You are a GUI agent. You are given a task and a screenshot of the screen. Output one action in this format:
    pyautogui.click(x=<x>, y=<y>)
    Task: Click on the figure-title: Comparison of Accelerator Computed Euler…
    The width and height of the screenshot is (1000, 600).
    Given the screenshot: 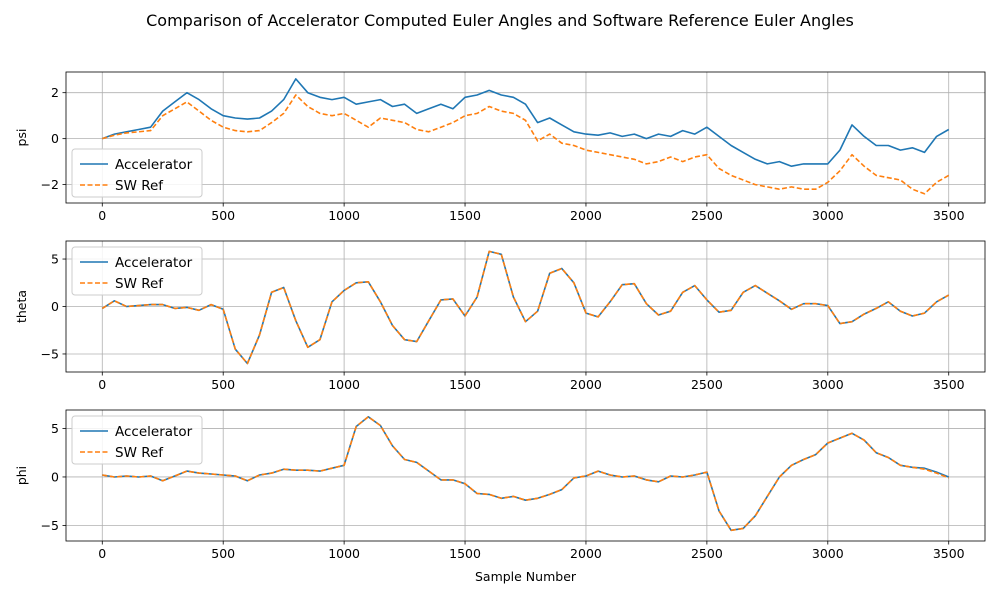 What is the action you would take?
    pyautogui.click(x=500, y=20)
    